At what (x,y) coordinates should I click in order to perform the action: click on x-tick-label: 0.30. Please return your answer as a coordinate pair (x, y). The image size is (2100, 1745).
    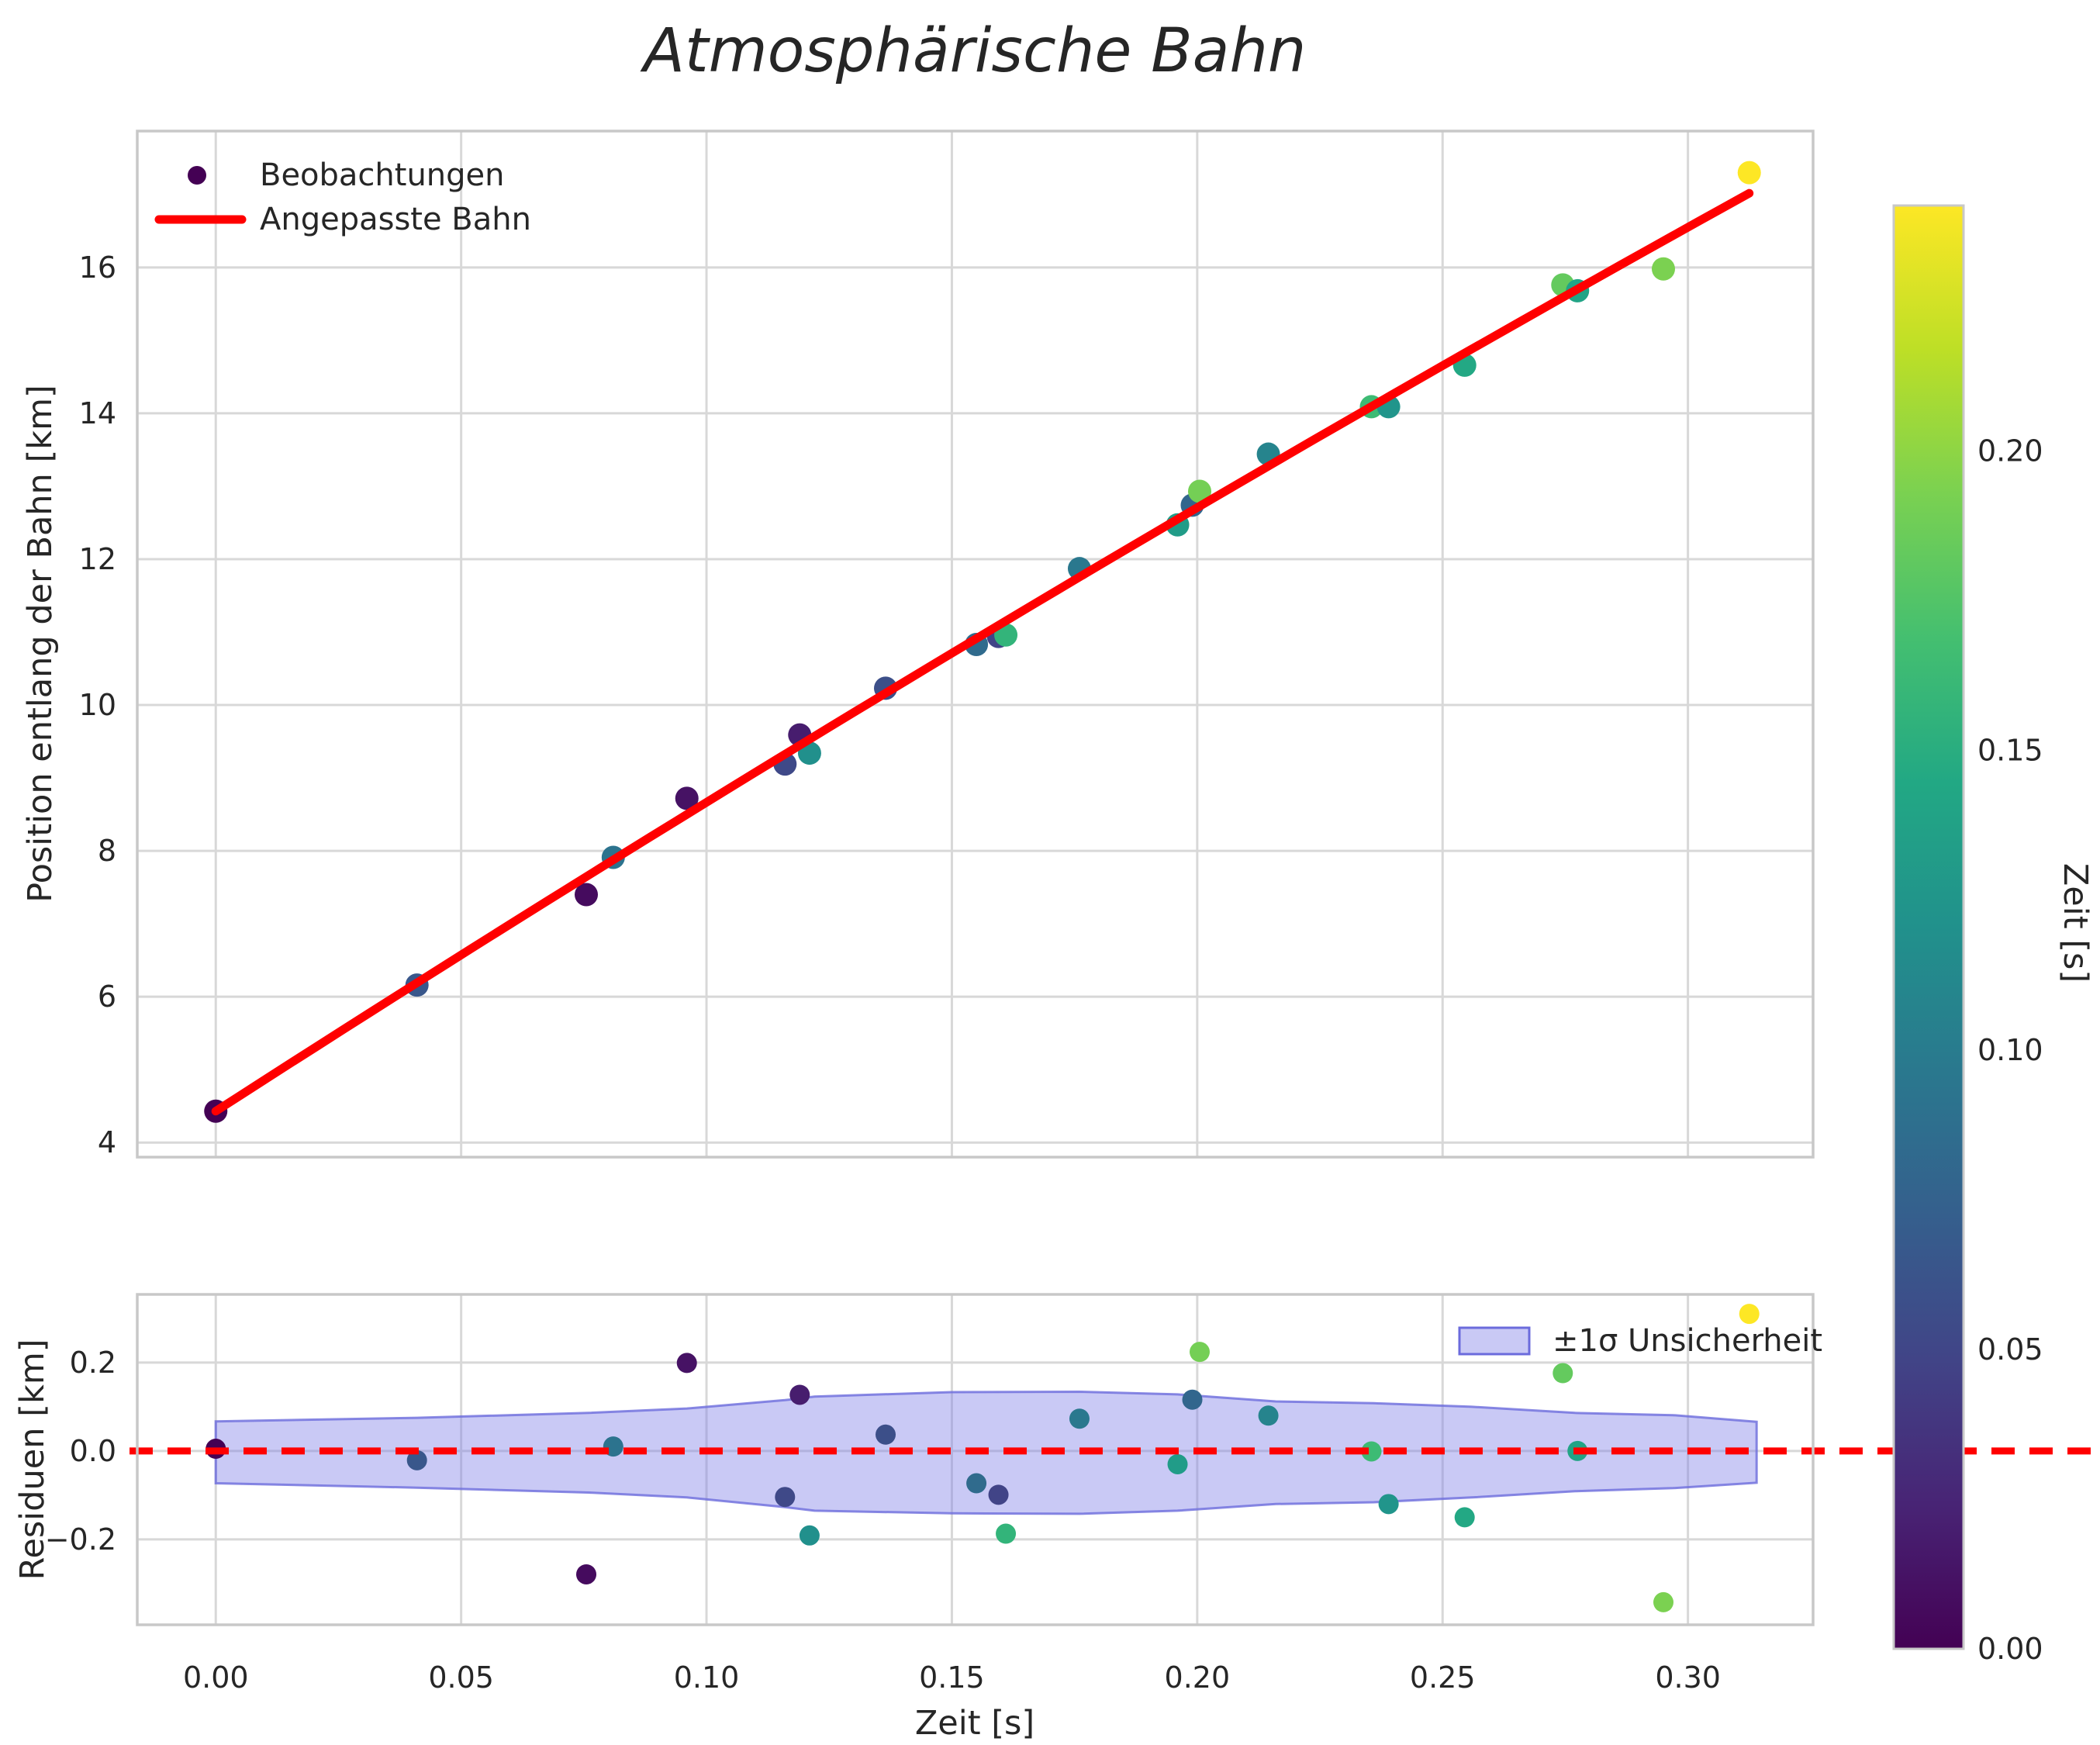
    Looking at the image, I should click on (1688, 1677).